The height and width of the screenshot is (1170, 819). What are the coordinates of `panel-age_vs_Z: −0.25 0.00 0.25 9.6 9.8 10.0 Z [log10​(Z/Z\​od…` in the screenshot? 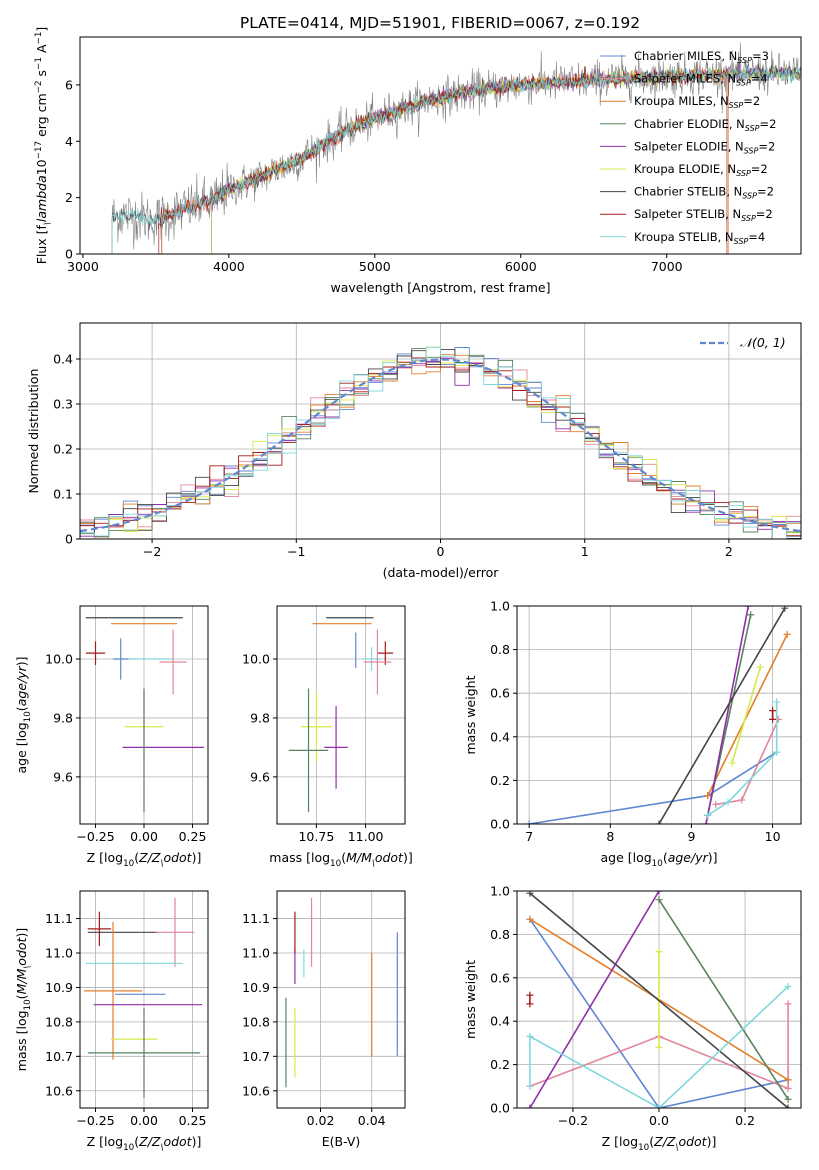 It's located at (111, 737).